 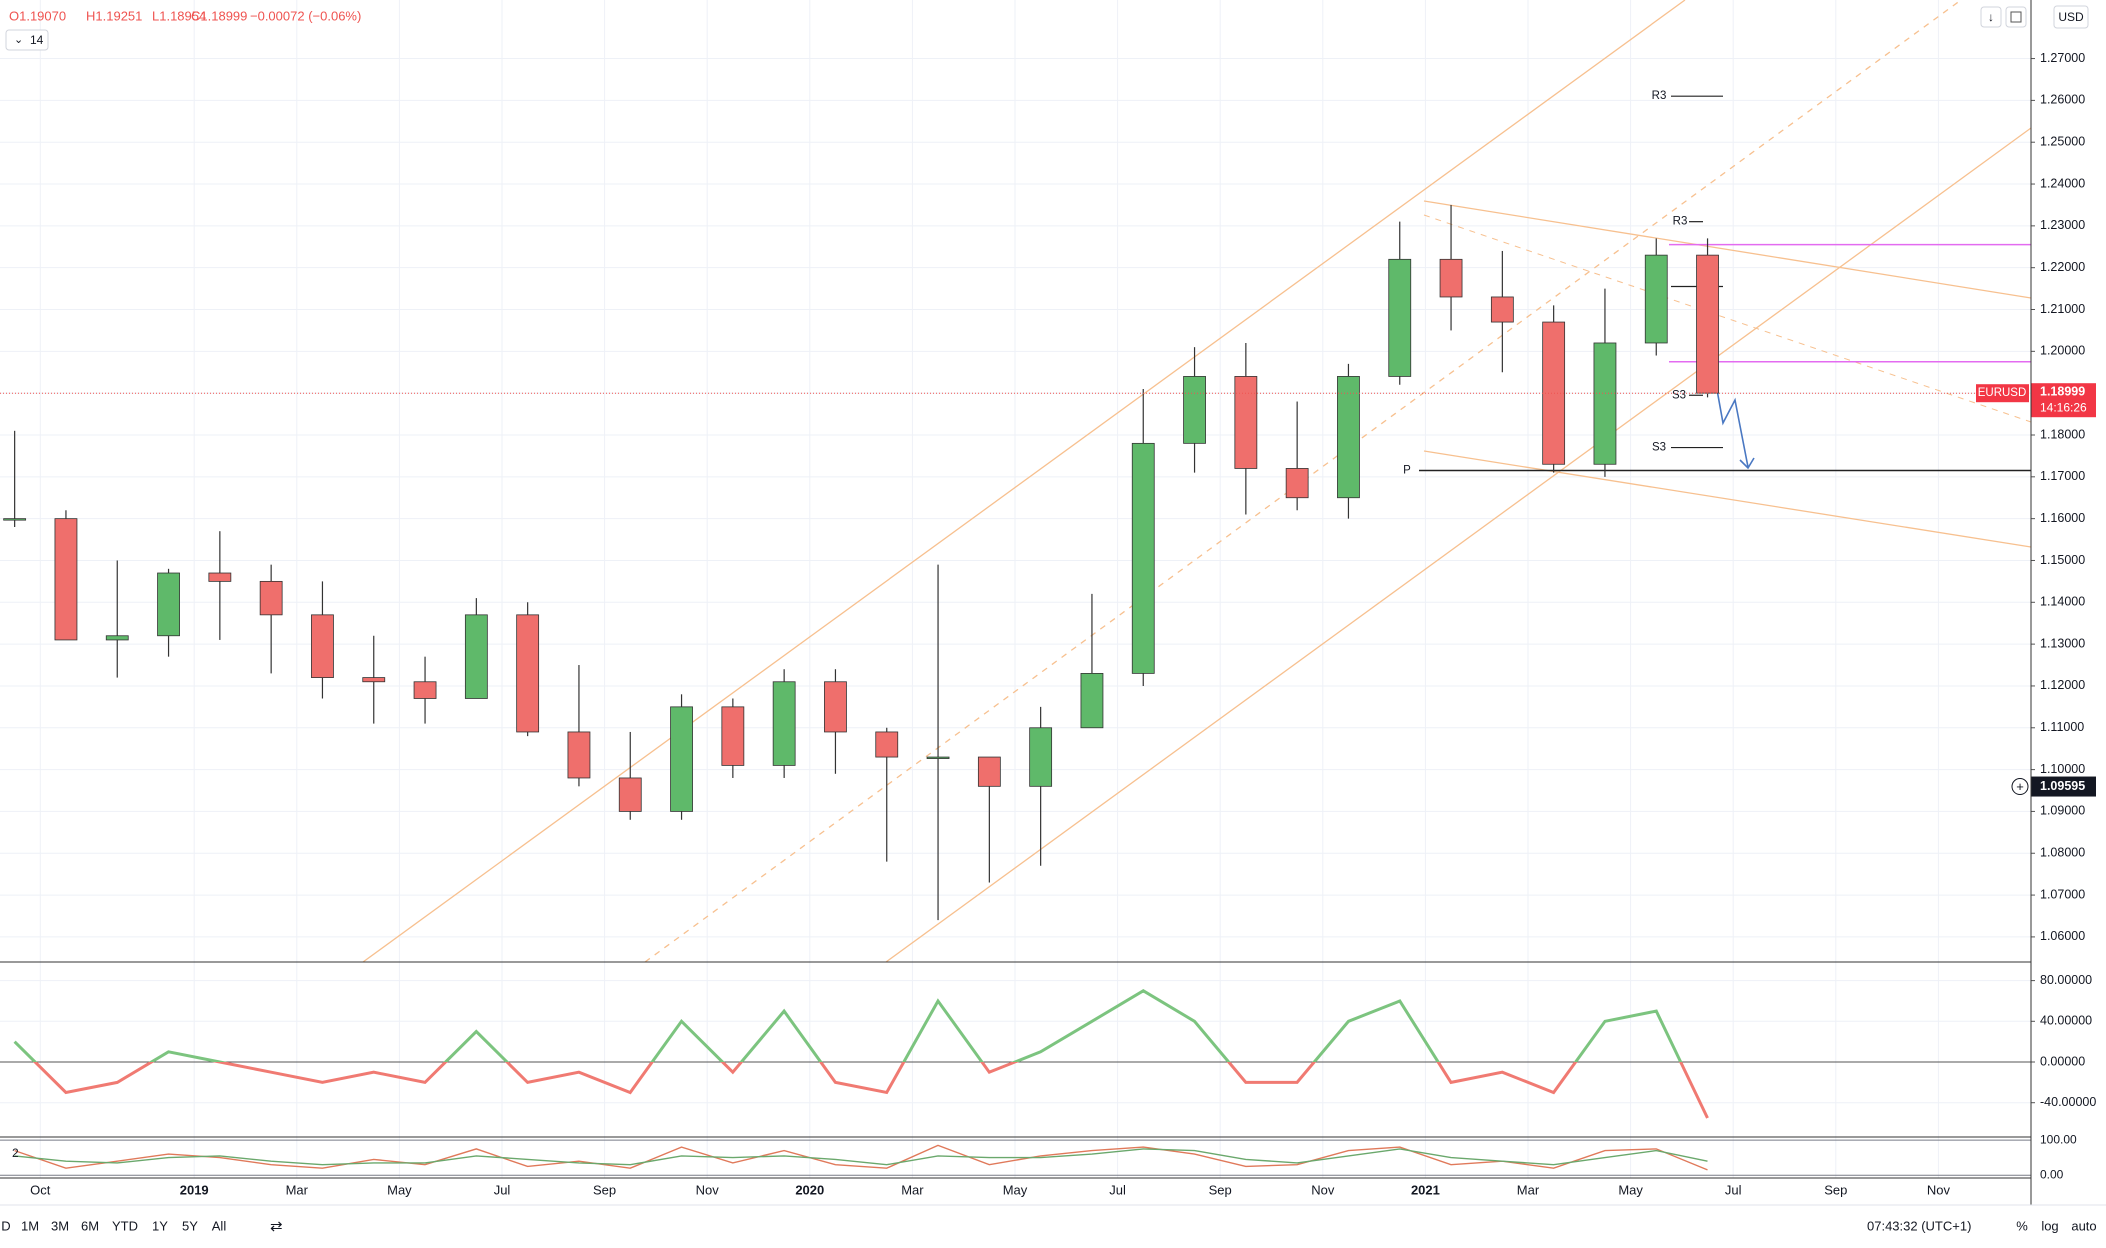 I want to click on scroll-icon: ↓, so click(x=1991, y=17).